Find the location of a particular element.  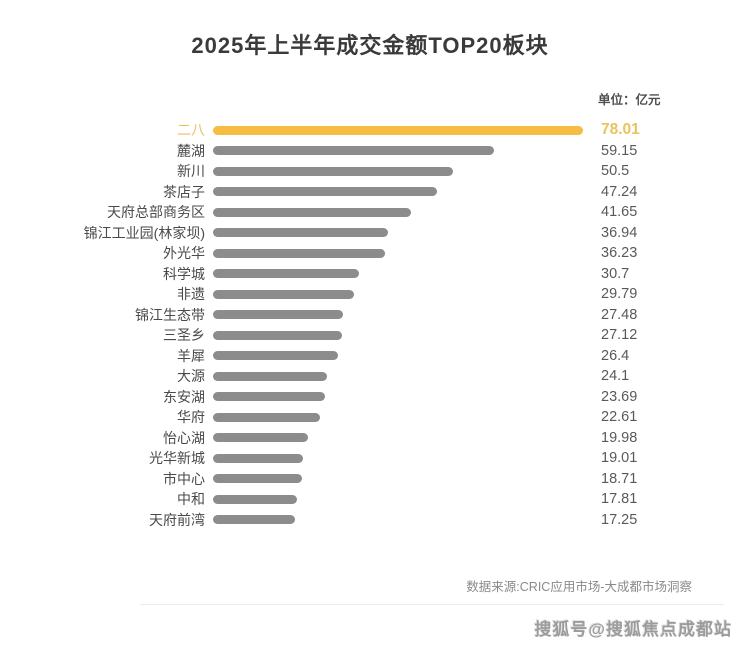

value-label: 23.69 is located at coordinates (619, 396).